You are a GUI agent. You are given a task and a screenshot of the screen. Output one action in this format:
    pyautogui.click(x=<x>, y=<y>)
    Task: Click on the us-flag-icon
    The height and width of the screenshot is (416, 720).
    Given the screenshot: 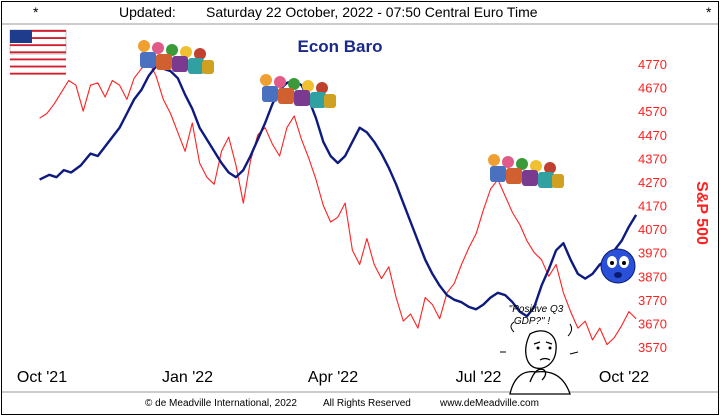 What is the action you would take?
    pyautogui.click(x=38, y=52)
    